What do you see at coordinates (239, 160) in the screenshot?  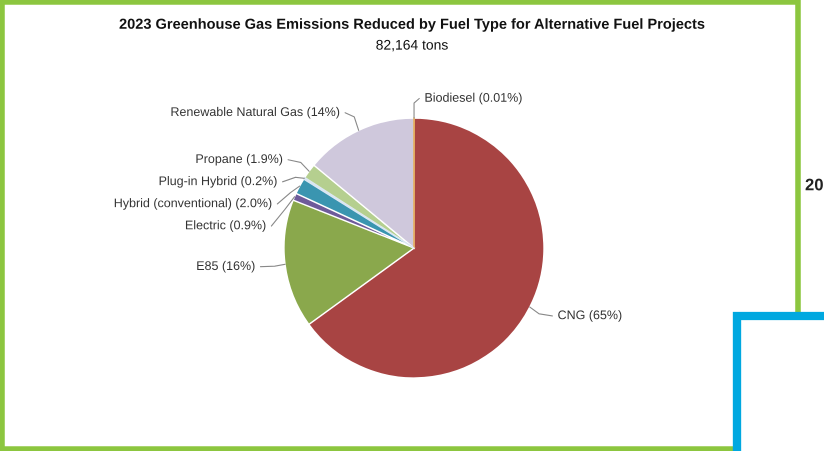 I see `slice-label: Propane (1.9%)` at bounding box center [239, 160].